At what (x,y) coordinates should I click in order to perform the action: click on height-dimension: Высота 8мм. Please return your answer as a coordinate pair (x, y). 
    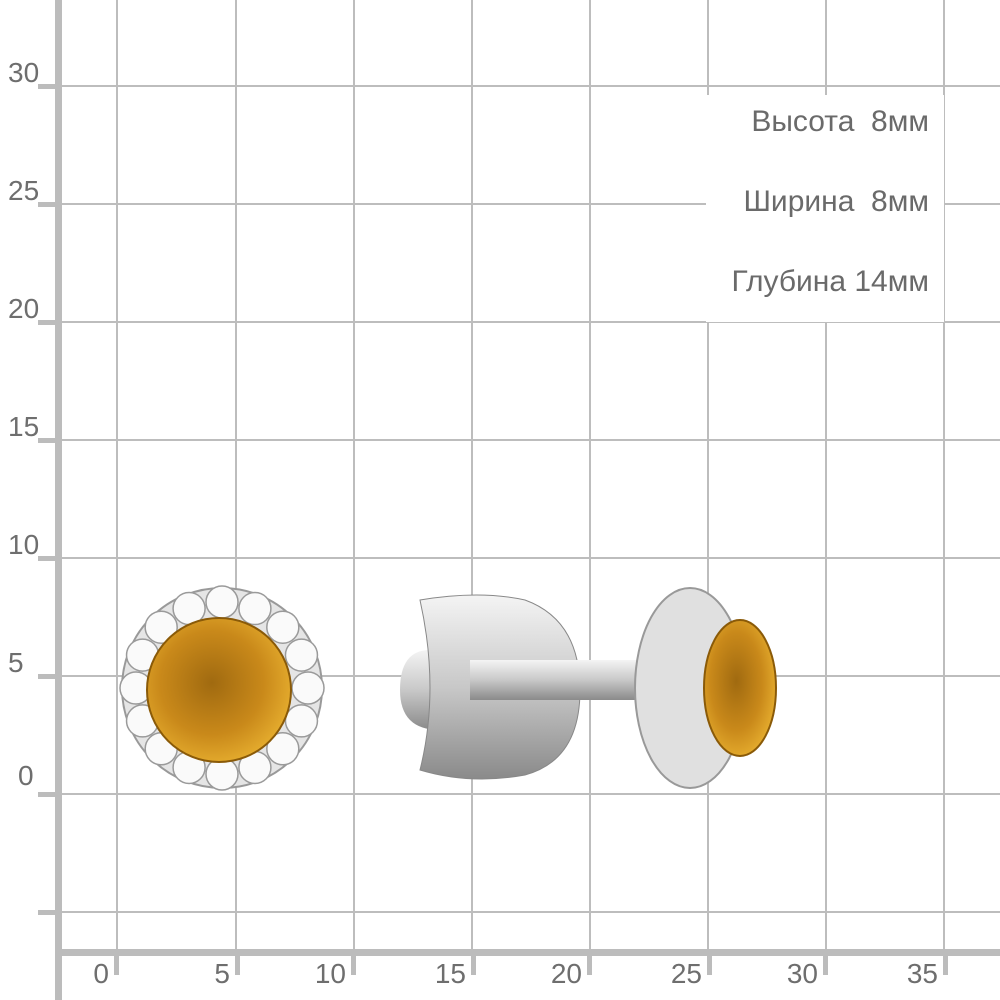
    Looking at the image, I should click on (840, 121).